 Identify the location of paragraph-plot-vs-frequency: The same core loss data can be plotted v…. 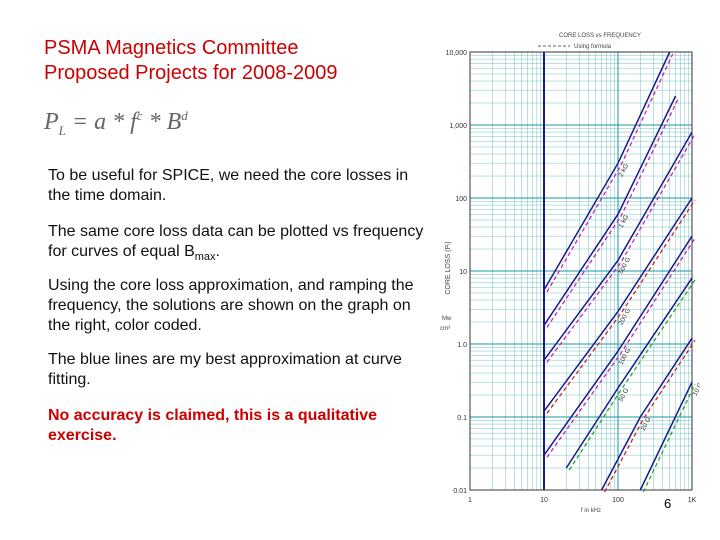
(236, 243).